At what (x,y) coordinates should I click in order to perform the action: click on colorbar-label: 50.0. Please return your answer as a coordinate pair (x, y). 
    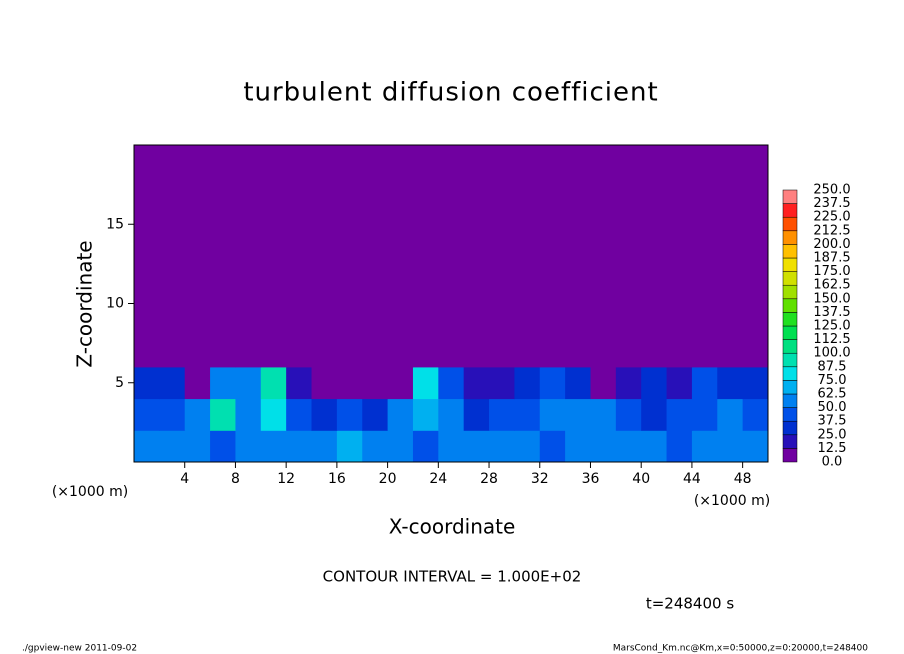
    Looking at the image, I should click on (832, 407).